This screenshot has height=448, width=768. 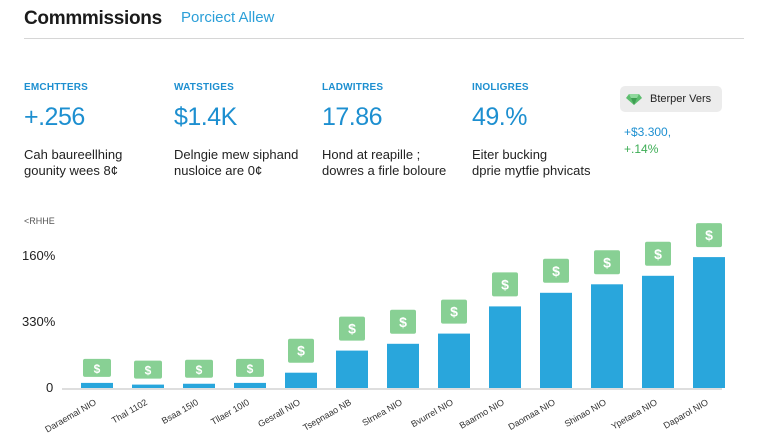 What do you see at coordinates (205, 117) in the screenshot?
I see `kpi-value: $1.4K` at bounding box center [205, 117].